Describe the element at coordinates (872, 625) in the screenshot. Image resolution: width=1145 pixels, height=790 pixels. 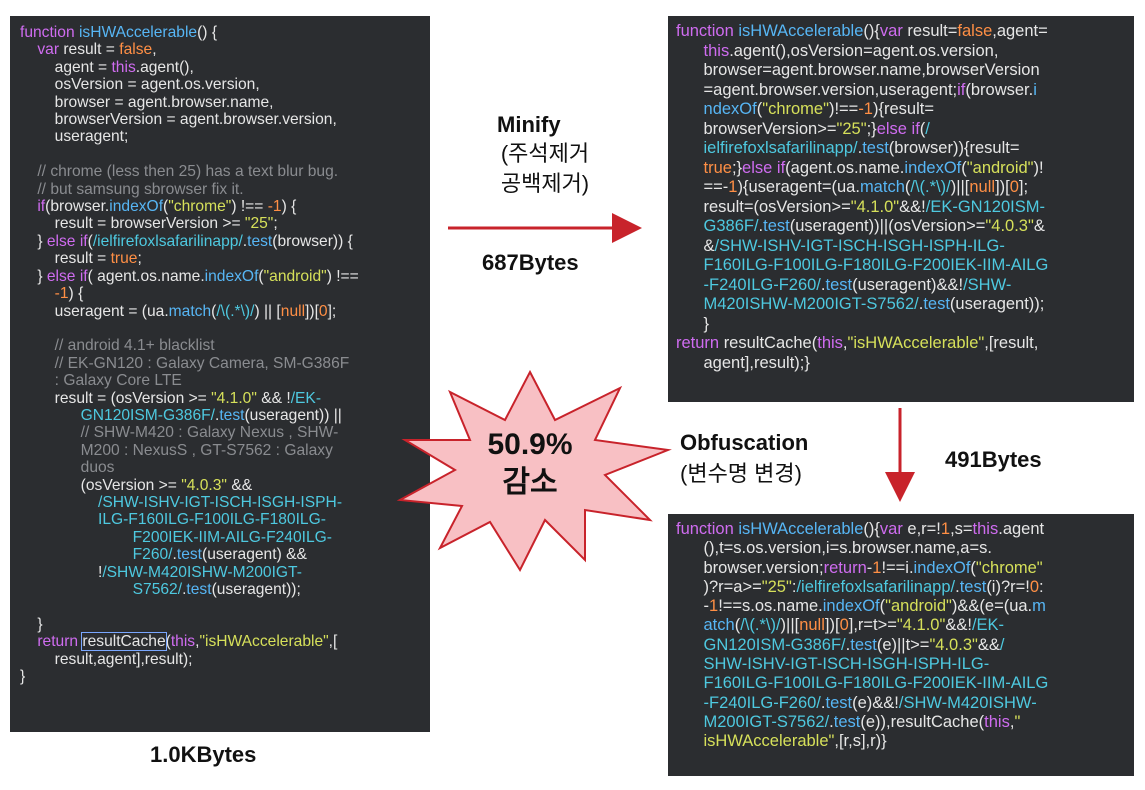
I see `code-token: ],r=t>=` at that location.